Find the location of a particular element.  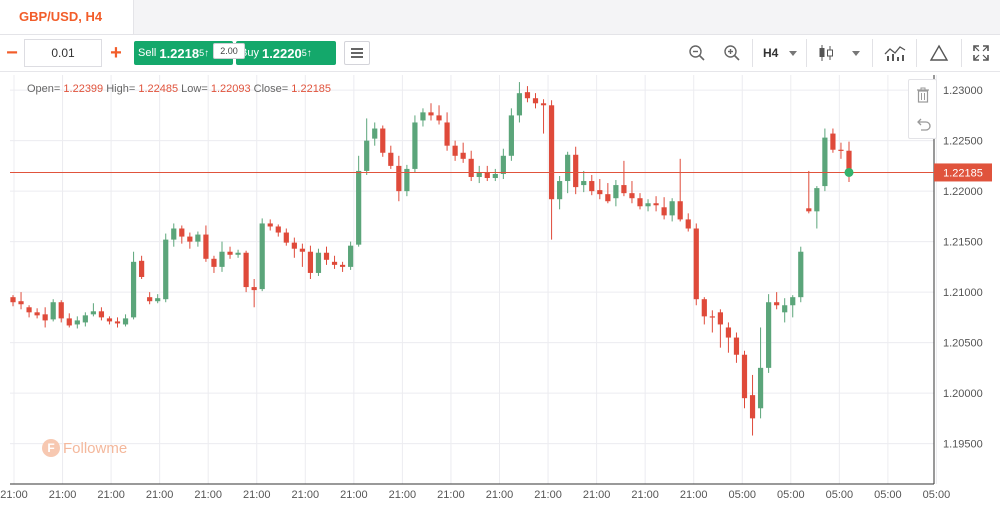

fullscreen-button is located at coordinates (981, 53).